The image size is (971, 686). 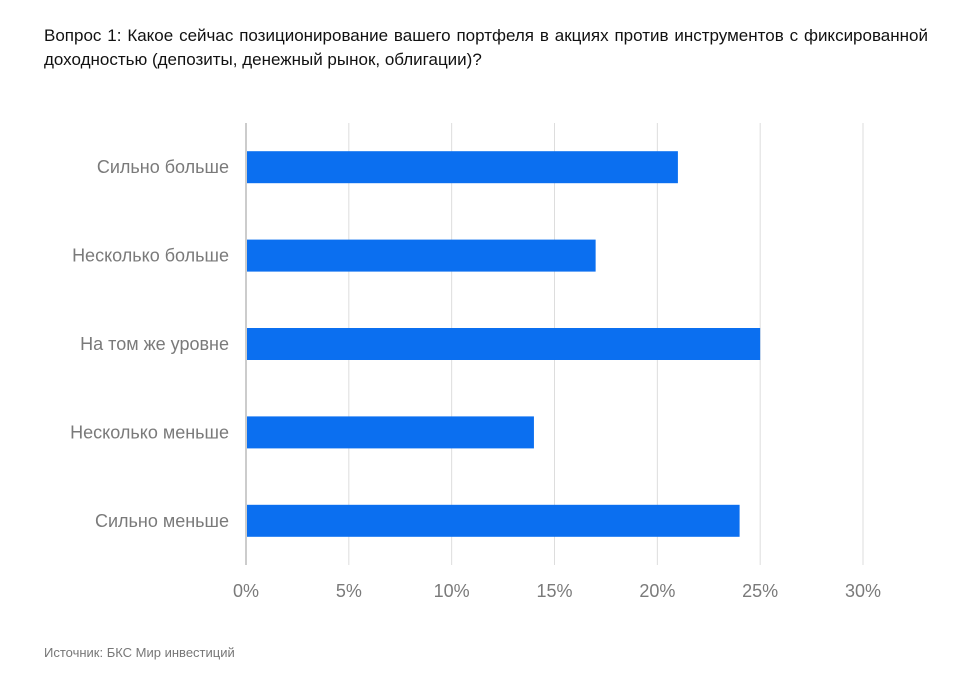 I want to click on category-label: На том же уровне, so click(x=154, y=344).